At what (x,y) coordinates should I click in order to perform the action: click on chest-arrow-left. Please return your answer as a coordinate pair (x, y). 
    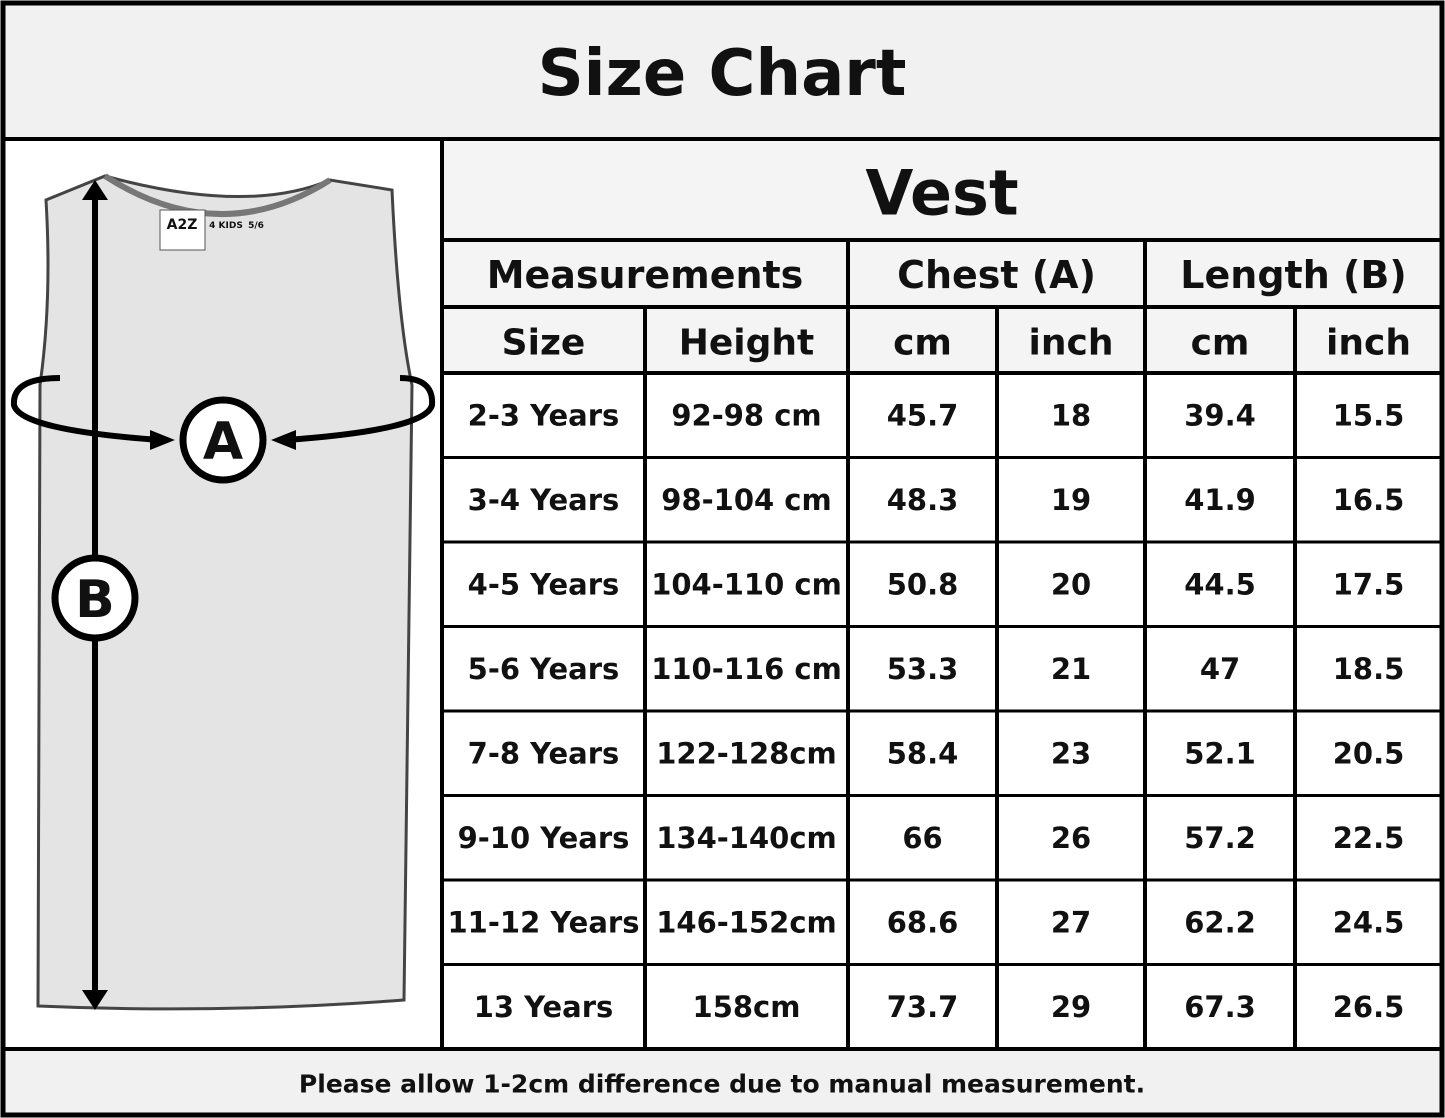
    Looking at the image, I should click on (85, 409).